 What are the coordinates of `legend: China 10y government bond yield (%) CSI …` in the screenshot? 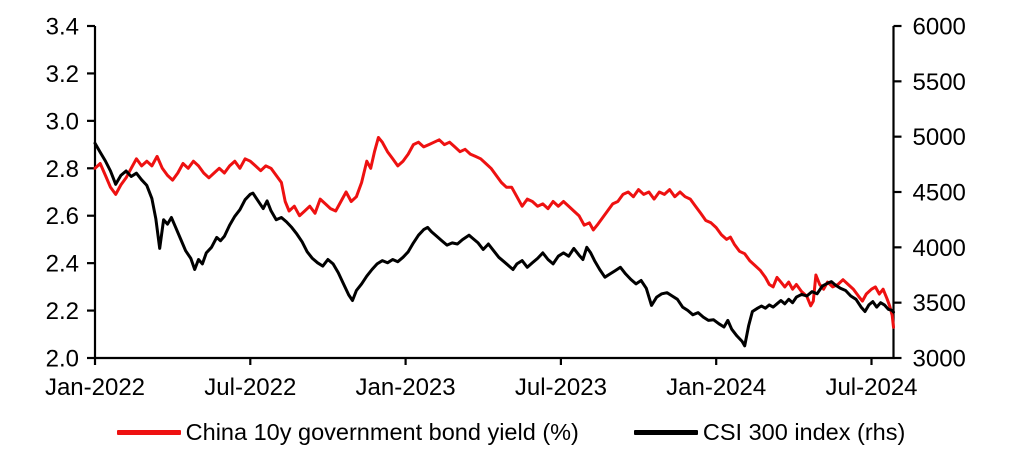 It's located at (511, 432).